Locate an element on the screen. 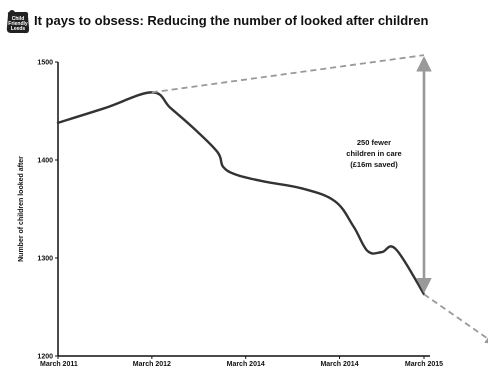 This screenshot has width=488, height=369. logo-icon is located at coordinates (18, 22).